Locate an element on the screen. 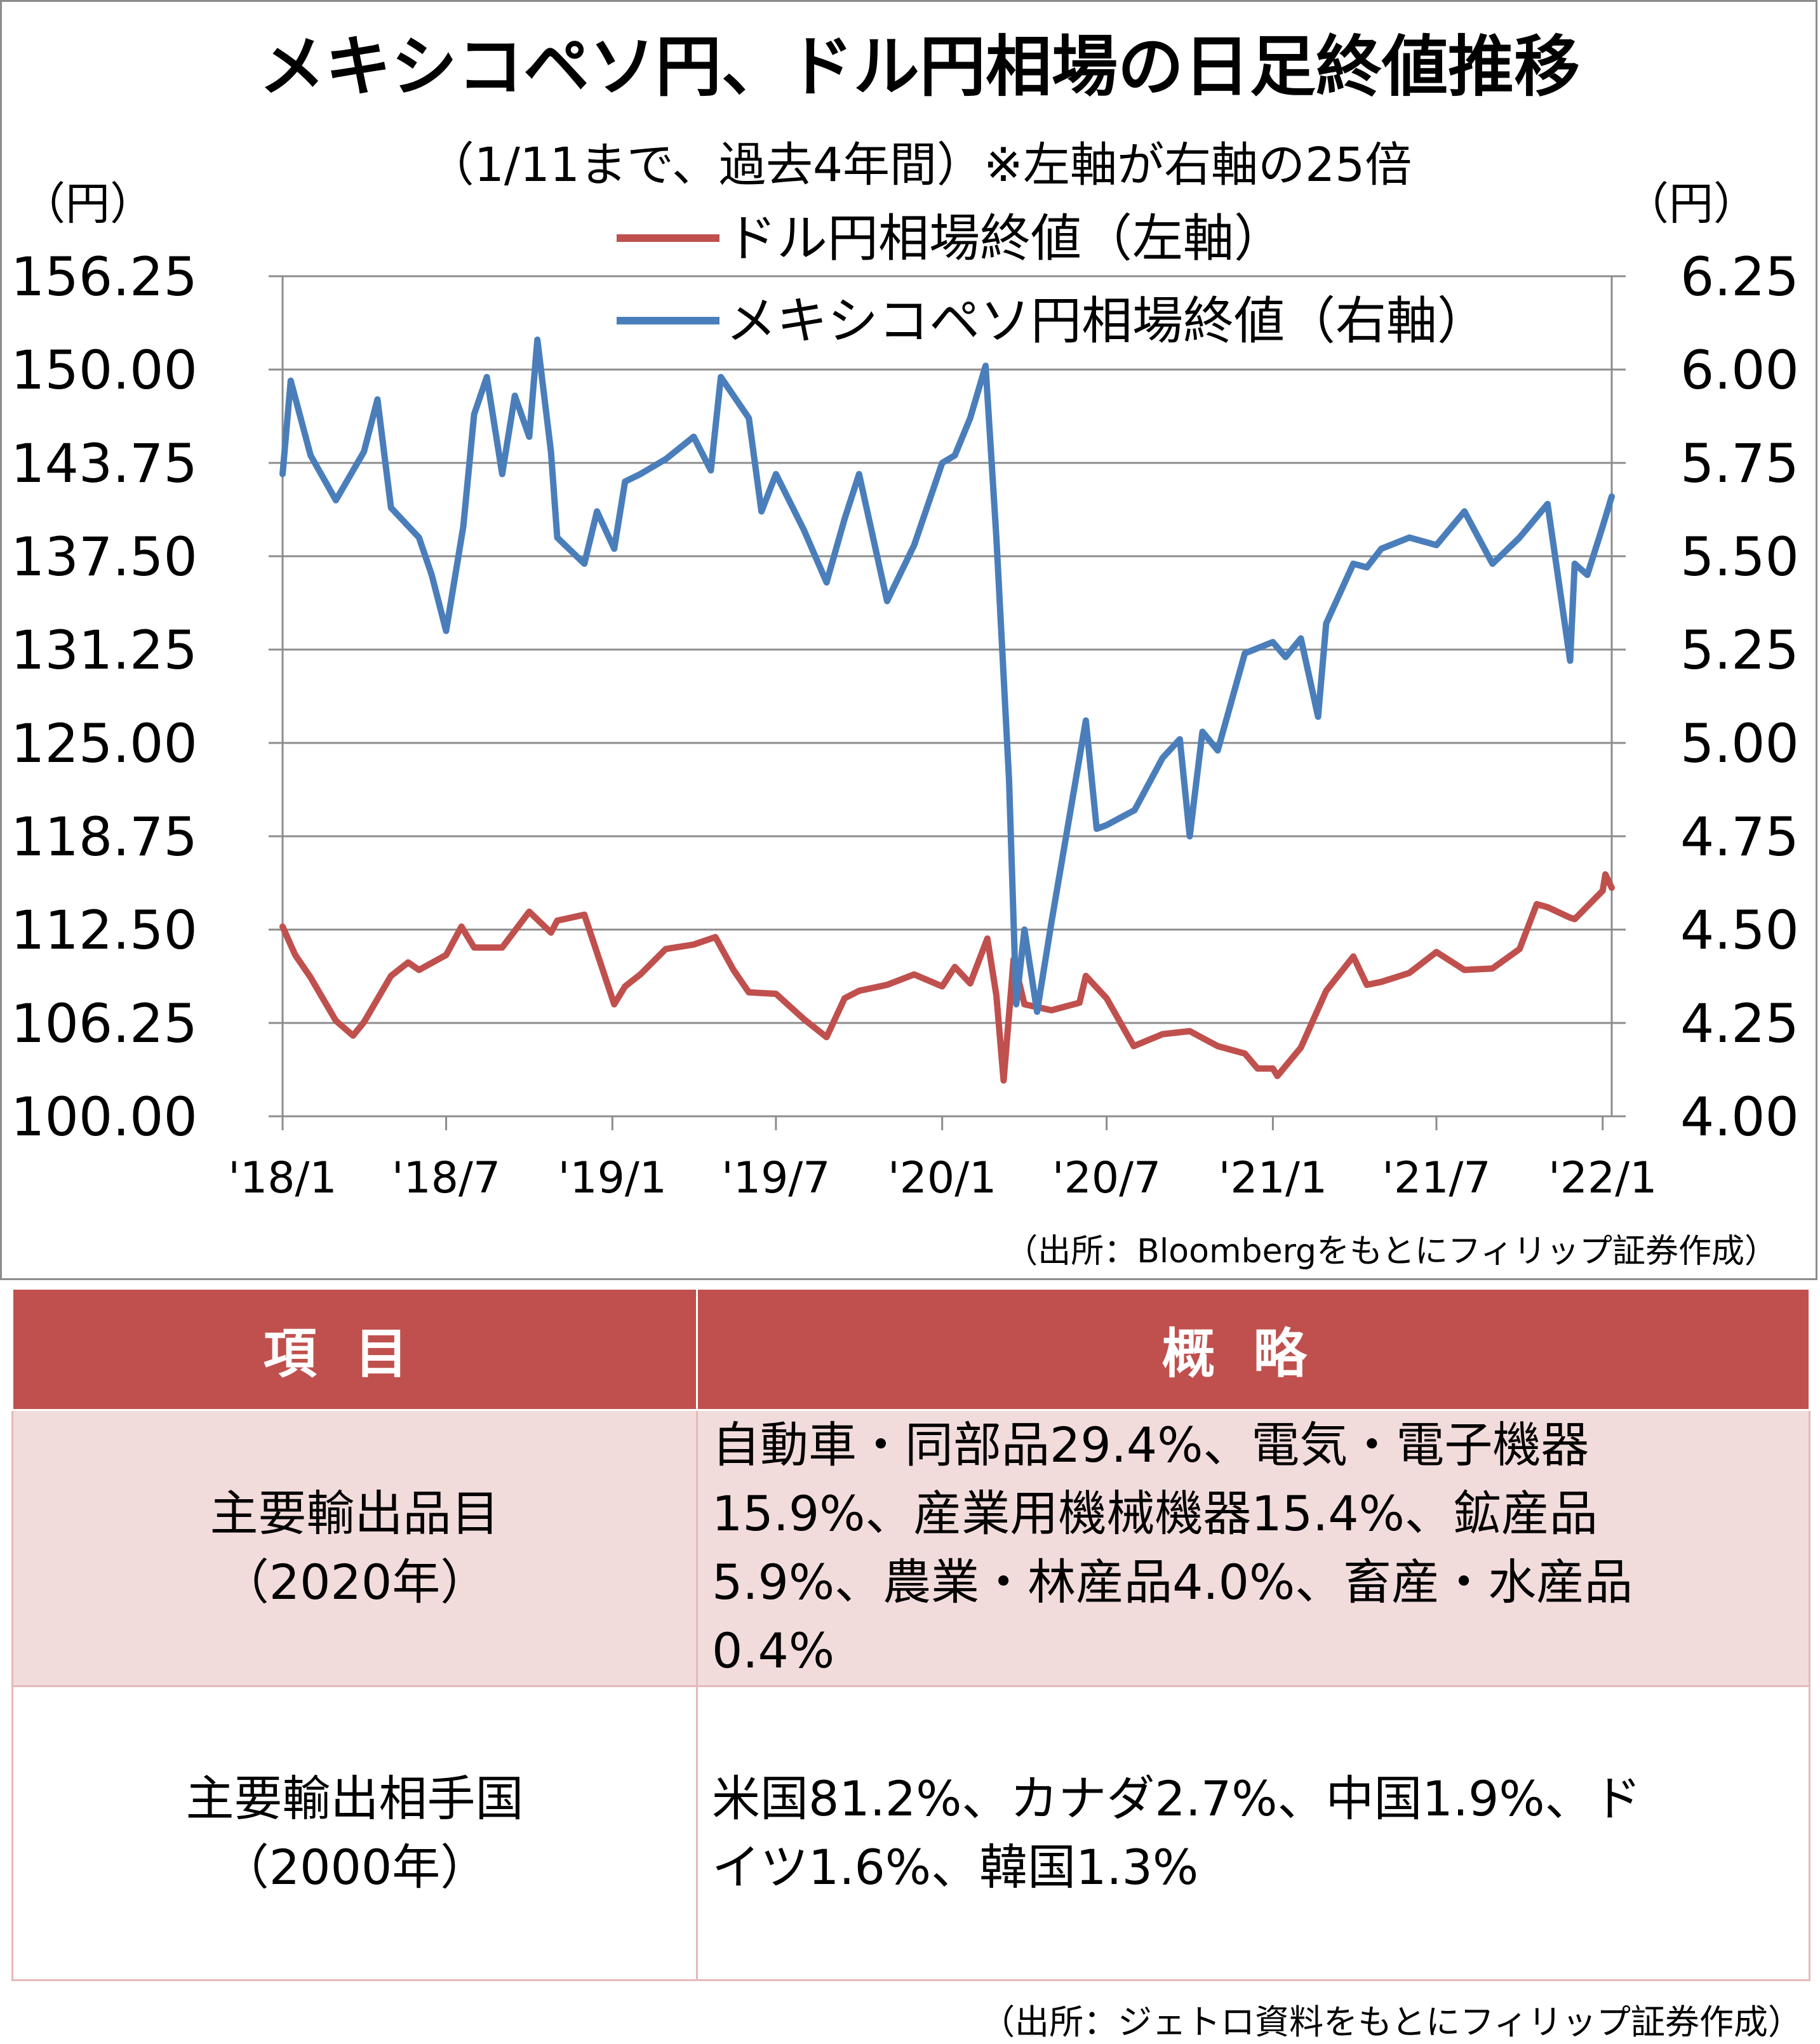  left-axis-tick-label: 118.75 is located at coordinates (104, 837).